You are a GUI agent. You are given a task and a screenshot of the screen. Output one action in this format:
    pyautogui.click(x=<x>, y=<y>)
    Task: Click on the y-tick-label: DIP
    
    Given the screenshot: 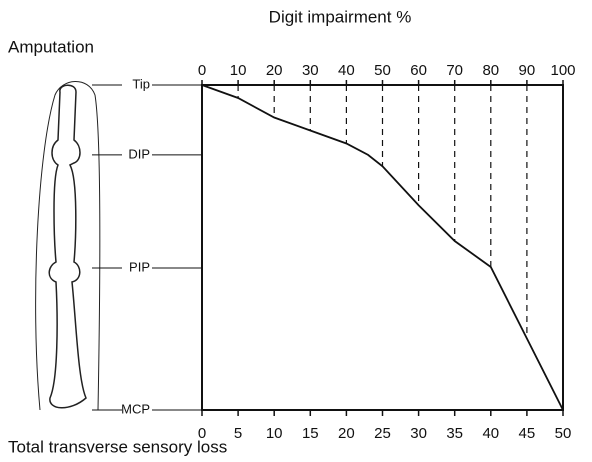 What is the action you would take?
    pyautogui.click(x=139, y=153)
    